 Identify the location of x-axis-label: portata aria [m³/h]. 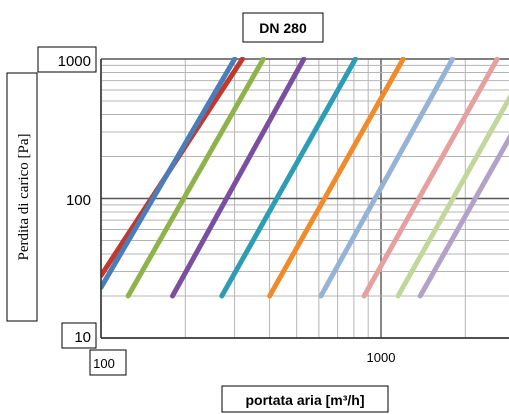
(304, 400).